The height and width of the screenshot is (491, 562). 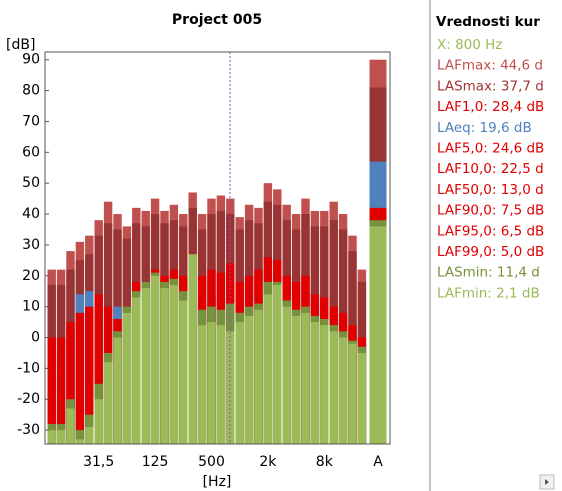 I want to click on panel-line: X: 800 Hz, so click(x=469, y=45).